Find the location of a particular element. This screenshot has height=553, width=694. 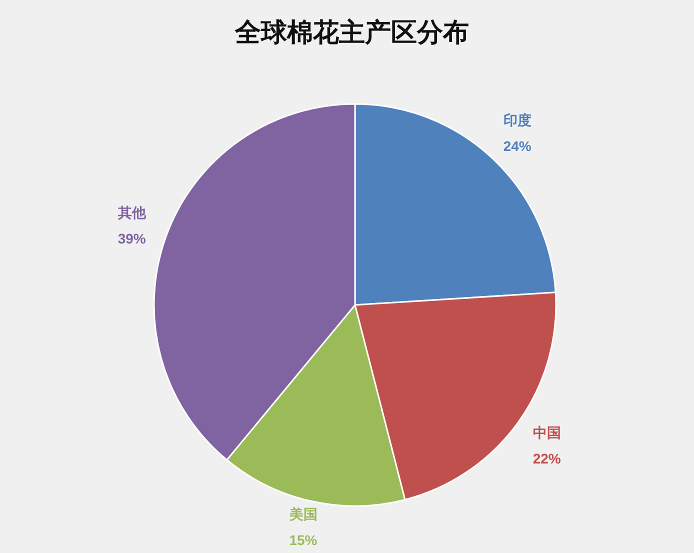

slice-label: 其他 is located at coordinates (131, 212).